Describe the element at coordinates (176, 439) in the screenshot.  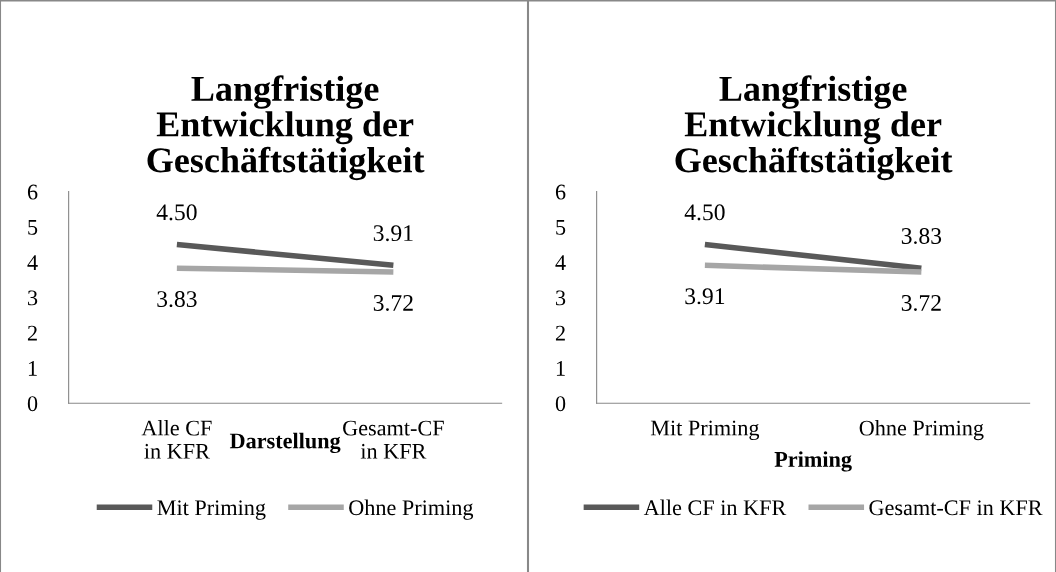
I see `x-tick-label: Alle CF in KFR` at that location.